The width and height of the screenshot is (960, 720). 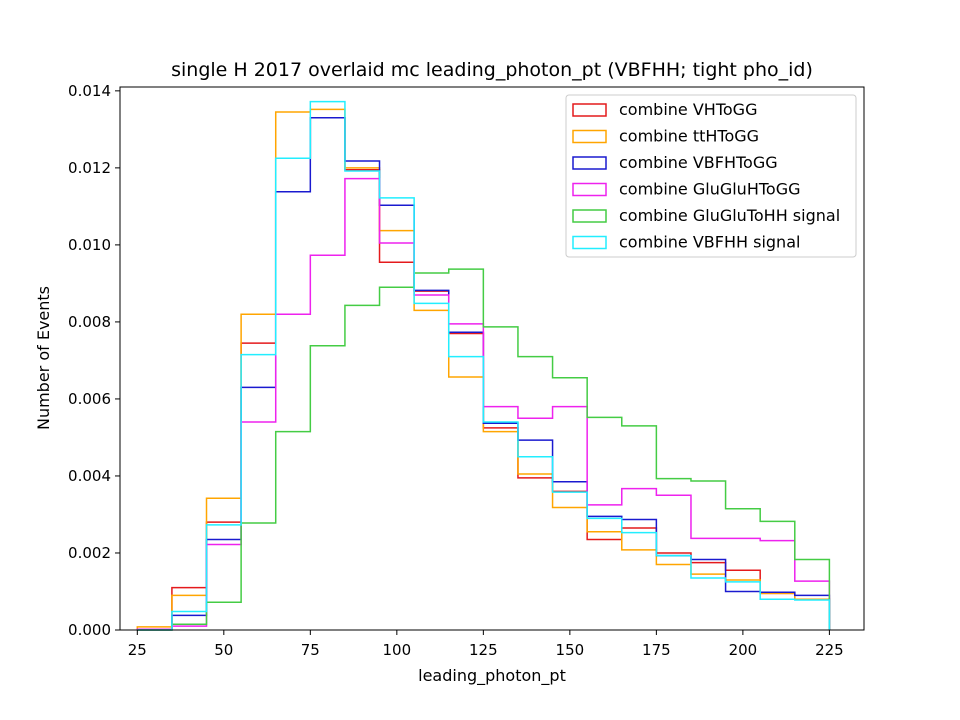 What do you see at coordinates (310, 650) in the screenshot?
I see `x-tick-label: 75` at bounding box center [310, 650].